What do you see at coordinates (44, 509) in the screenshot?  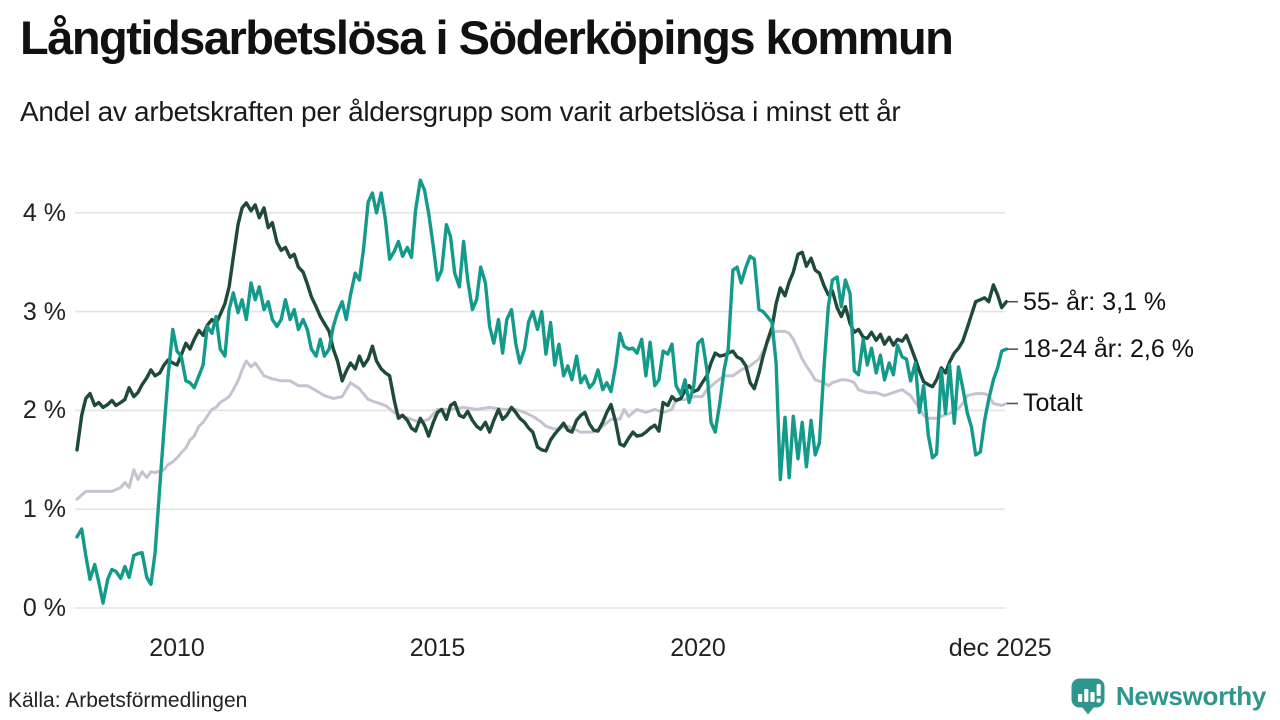 I see `y-tick-label: 1 %` at bounding box center [44, 509].